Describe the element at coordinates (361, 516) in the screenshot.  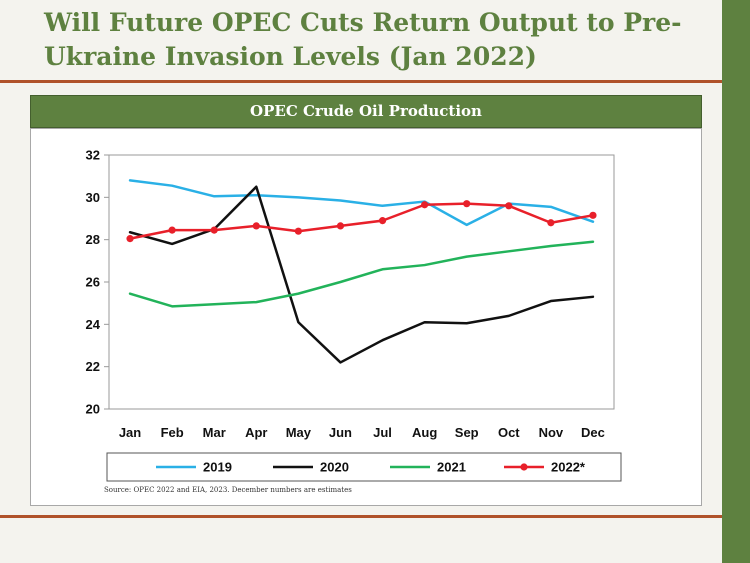
I see `bottom-divider` at that location.